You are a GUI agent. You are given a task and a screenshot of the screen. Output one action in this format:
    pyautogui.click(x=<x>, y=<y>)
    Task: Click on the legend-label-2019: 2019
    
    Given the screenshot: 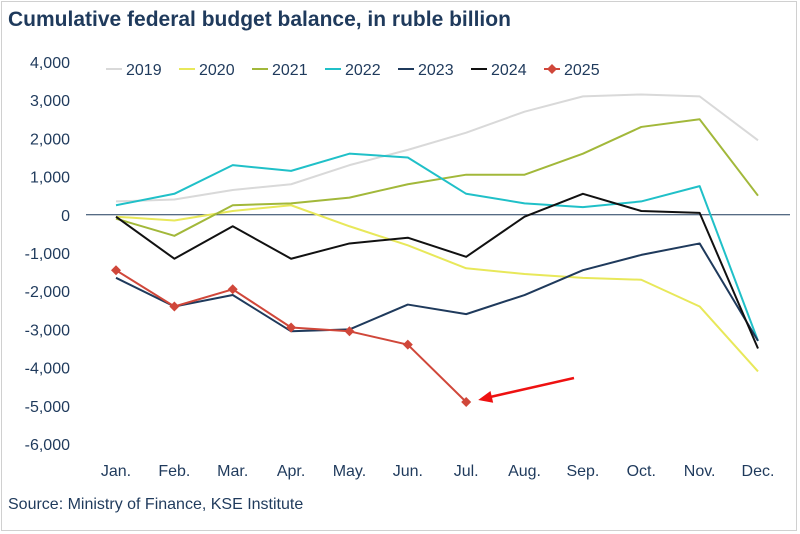 What is the action you would take?
    pyautogui.click(x=144, y=70)
    